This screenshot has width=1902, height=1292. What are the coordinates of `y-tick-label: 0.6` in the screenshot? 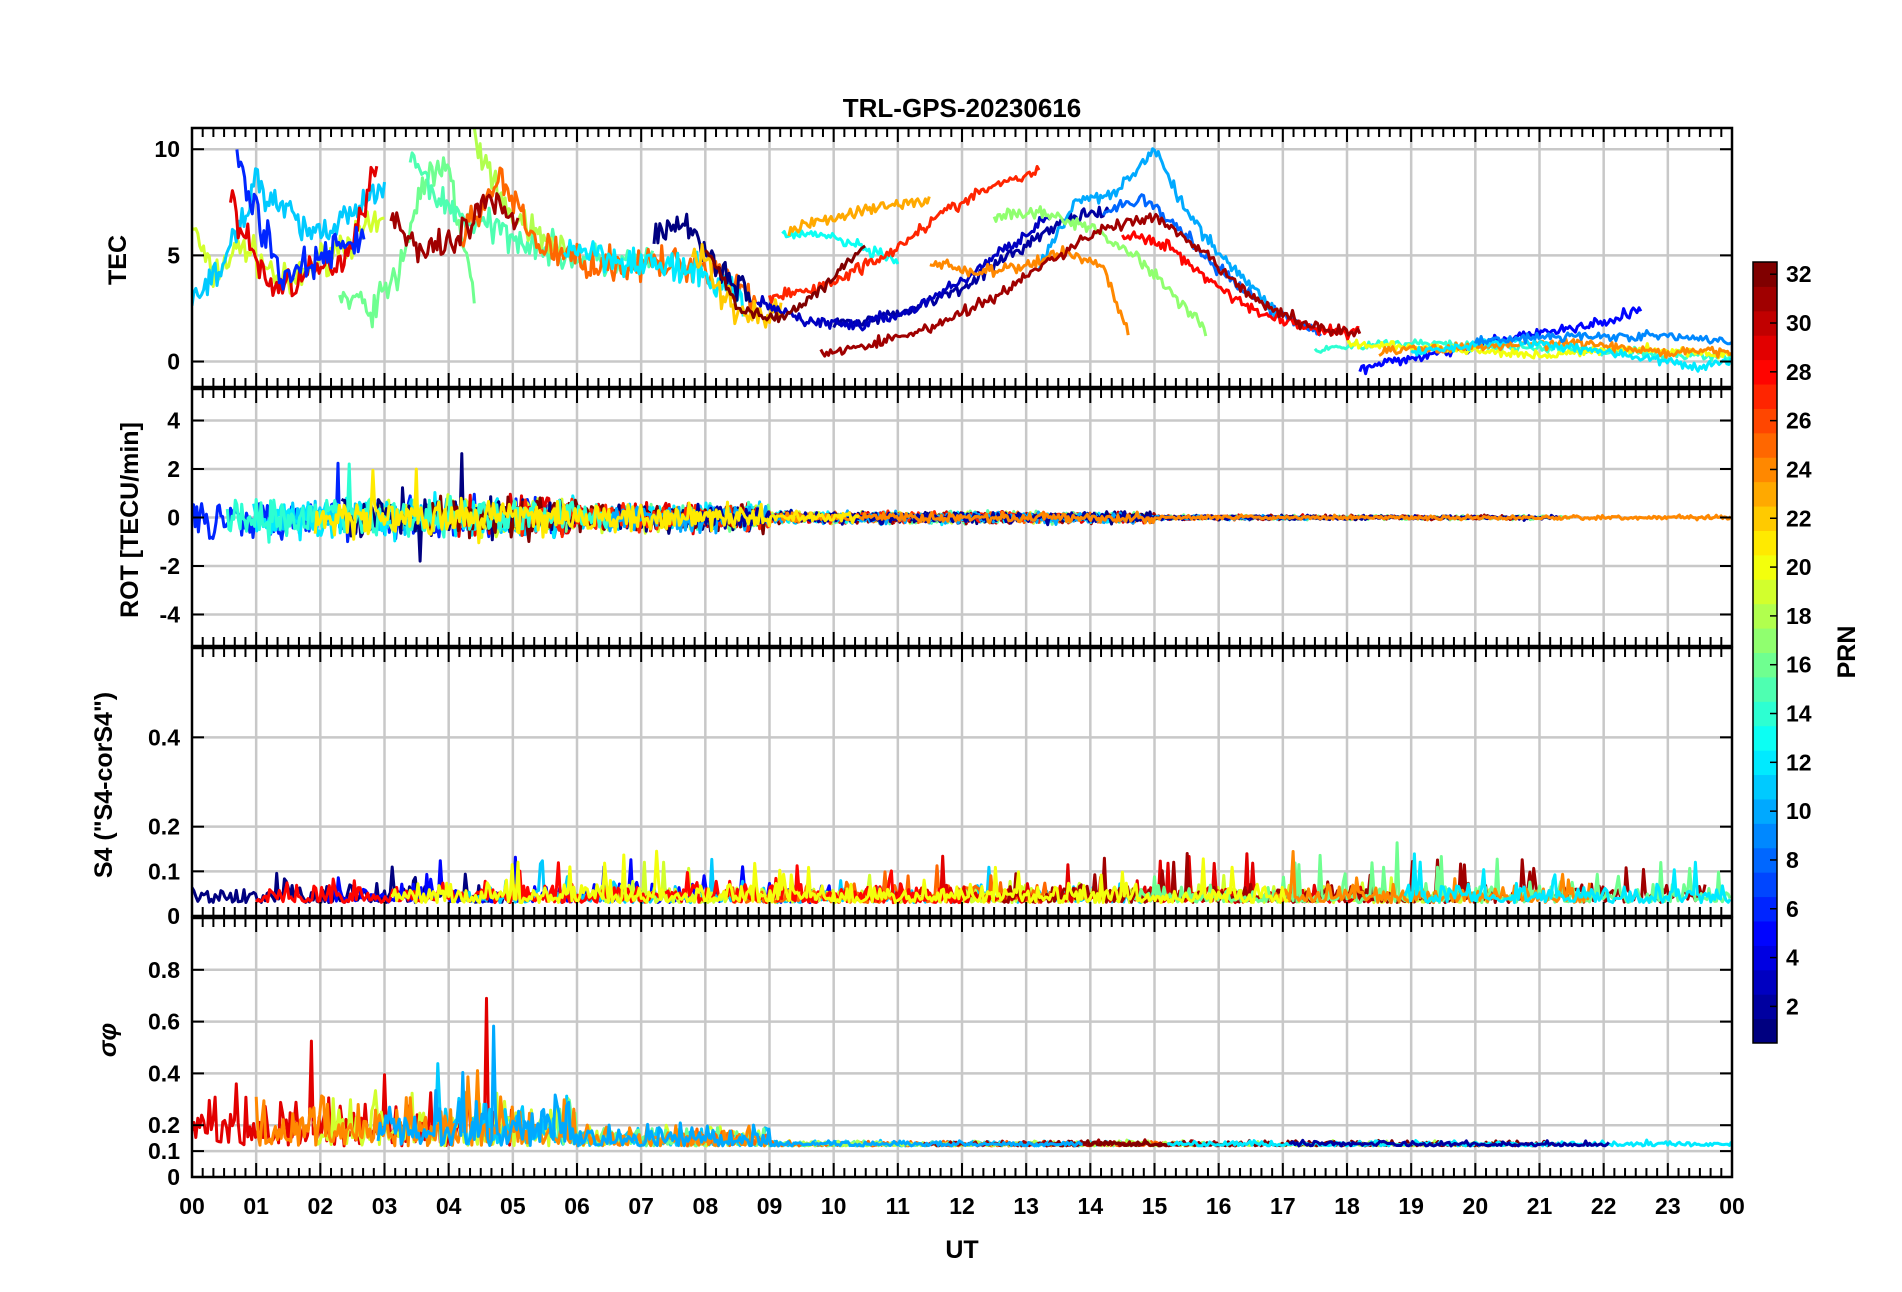 It's located at (164, 1022).